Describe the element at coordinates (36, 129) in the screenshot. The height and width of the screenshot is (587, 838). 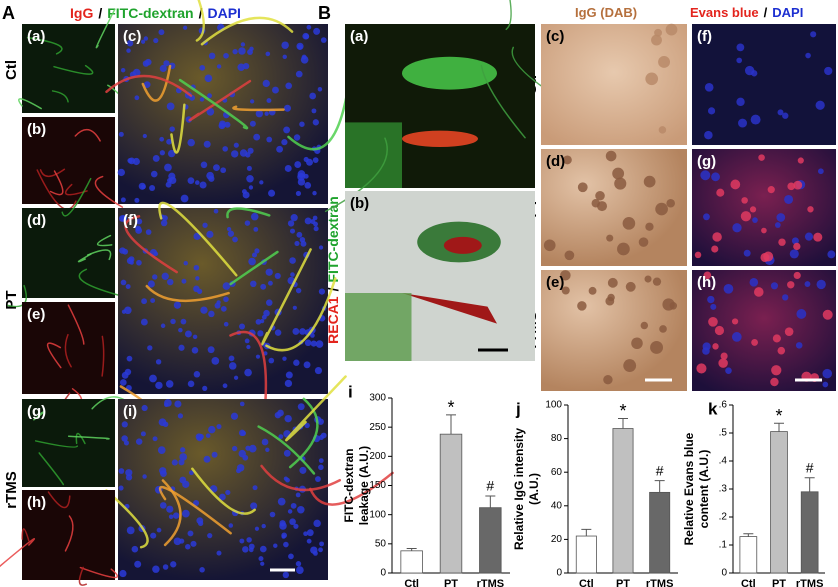
I see `image-label: (b)` at that location.